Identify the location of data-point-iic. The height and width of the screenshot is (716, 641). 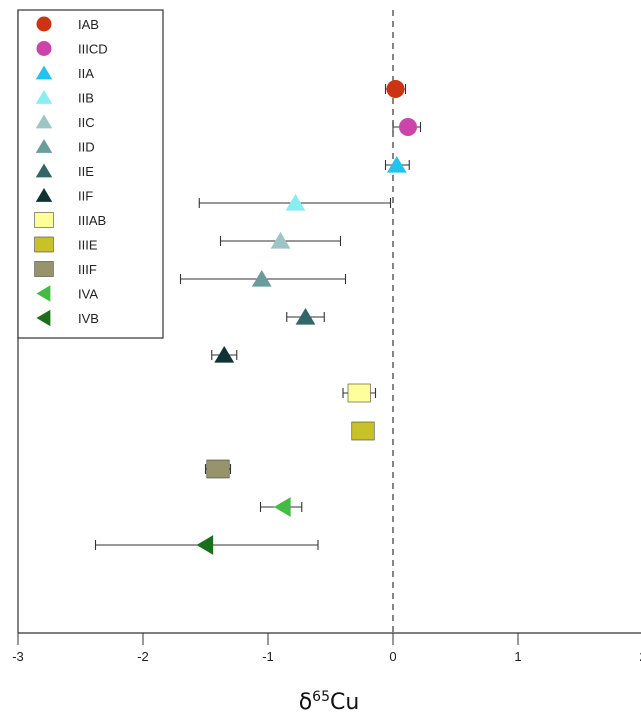
(280, 240).